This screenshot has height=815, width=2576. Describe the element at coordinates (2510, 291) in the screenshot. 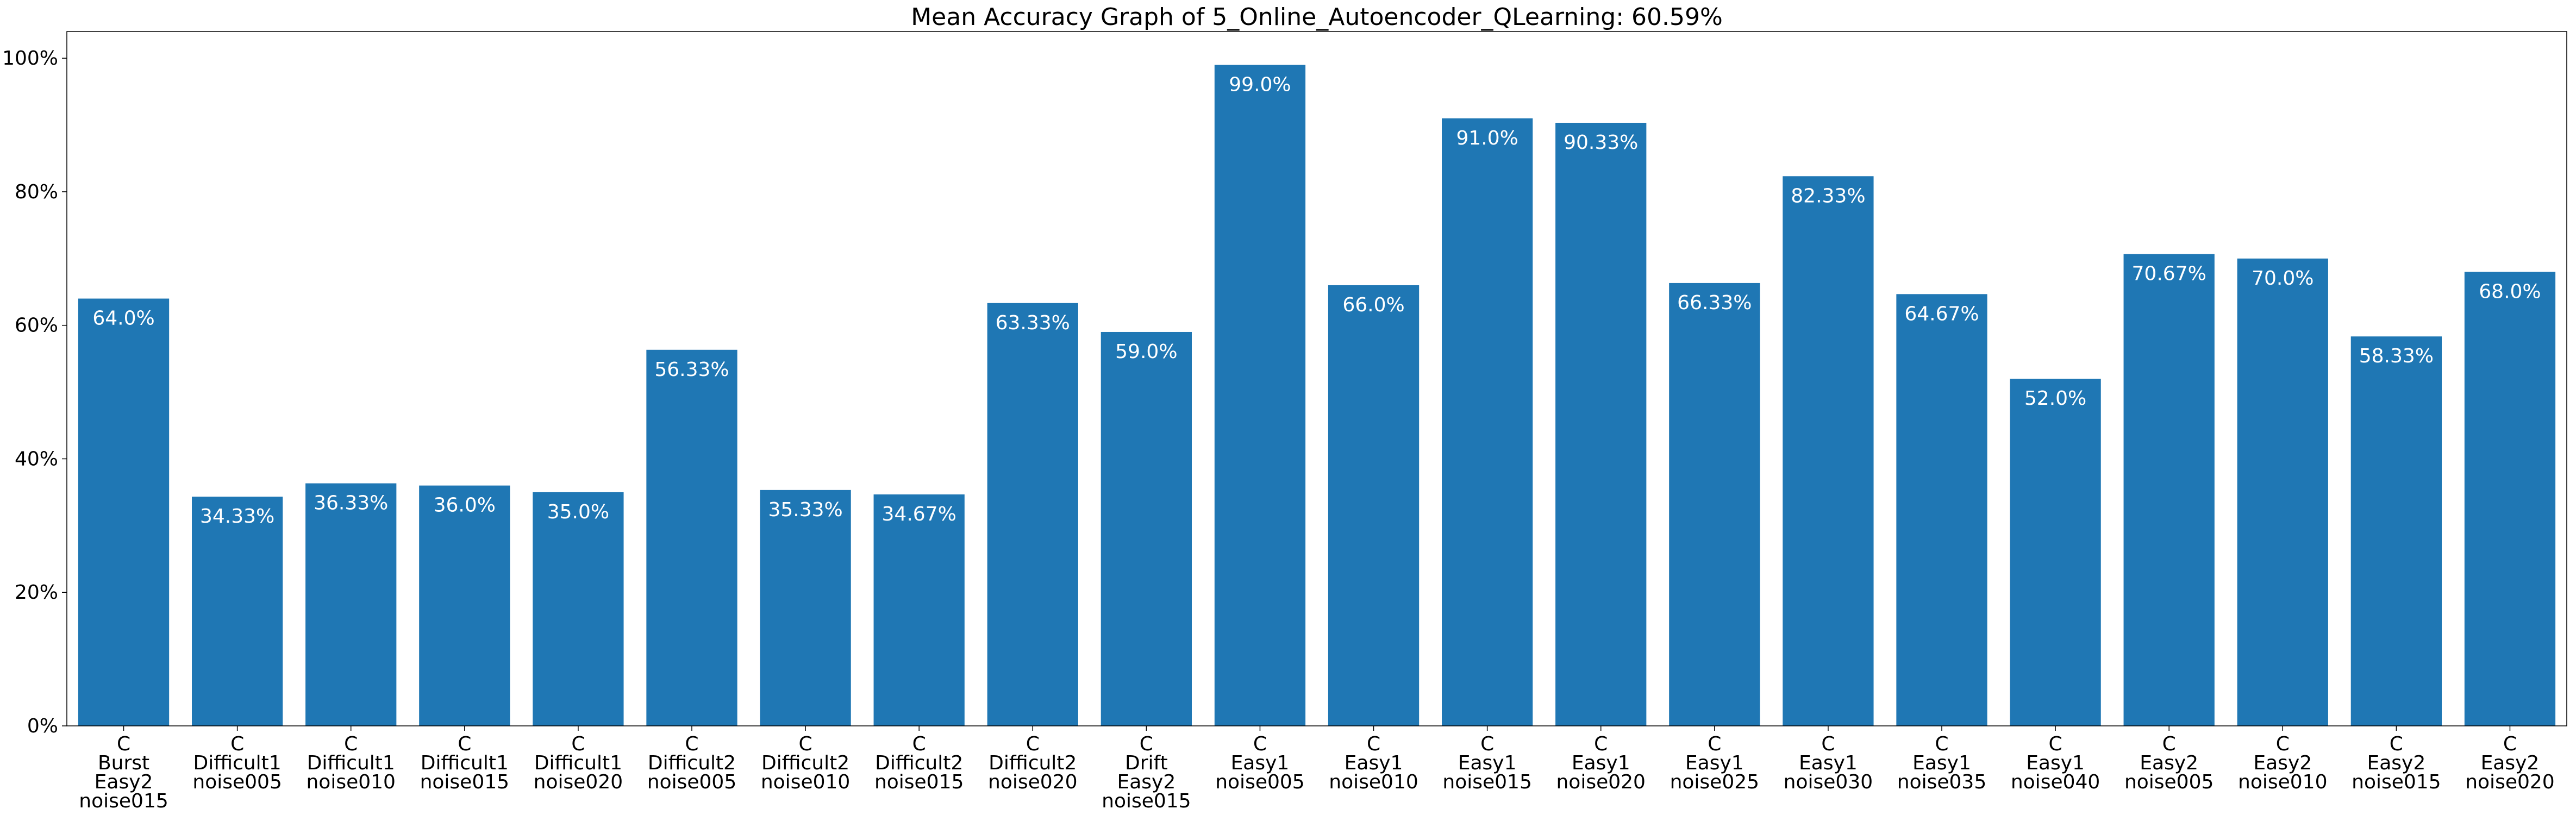

I see `bar-value-label: 68.0%` at that location.